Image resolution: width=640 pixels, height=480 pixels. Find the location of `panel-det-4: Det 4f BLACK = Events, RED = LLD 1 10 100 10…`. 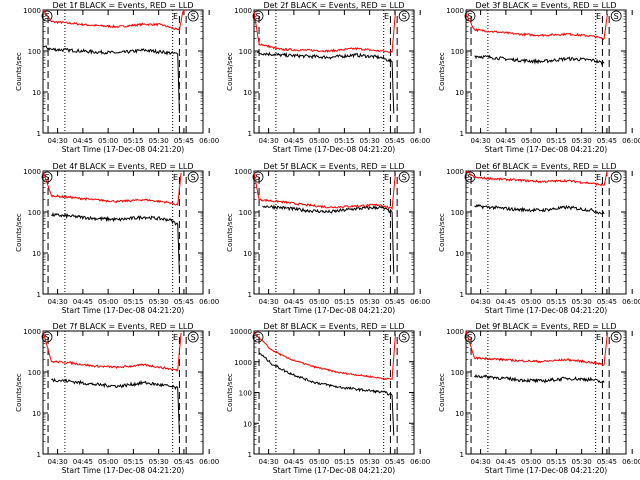

panel-det-4: Det 4f BLACK = Events, RED = LLD 1 10 100 10… is located at coordinates (117, 238).